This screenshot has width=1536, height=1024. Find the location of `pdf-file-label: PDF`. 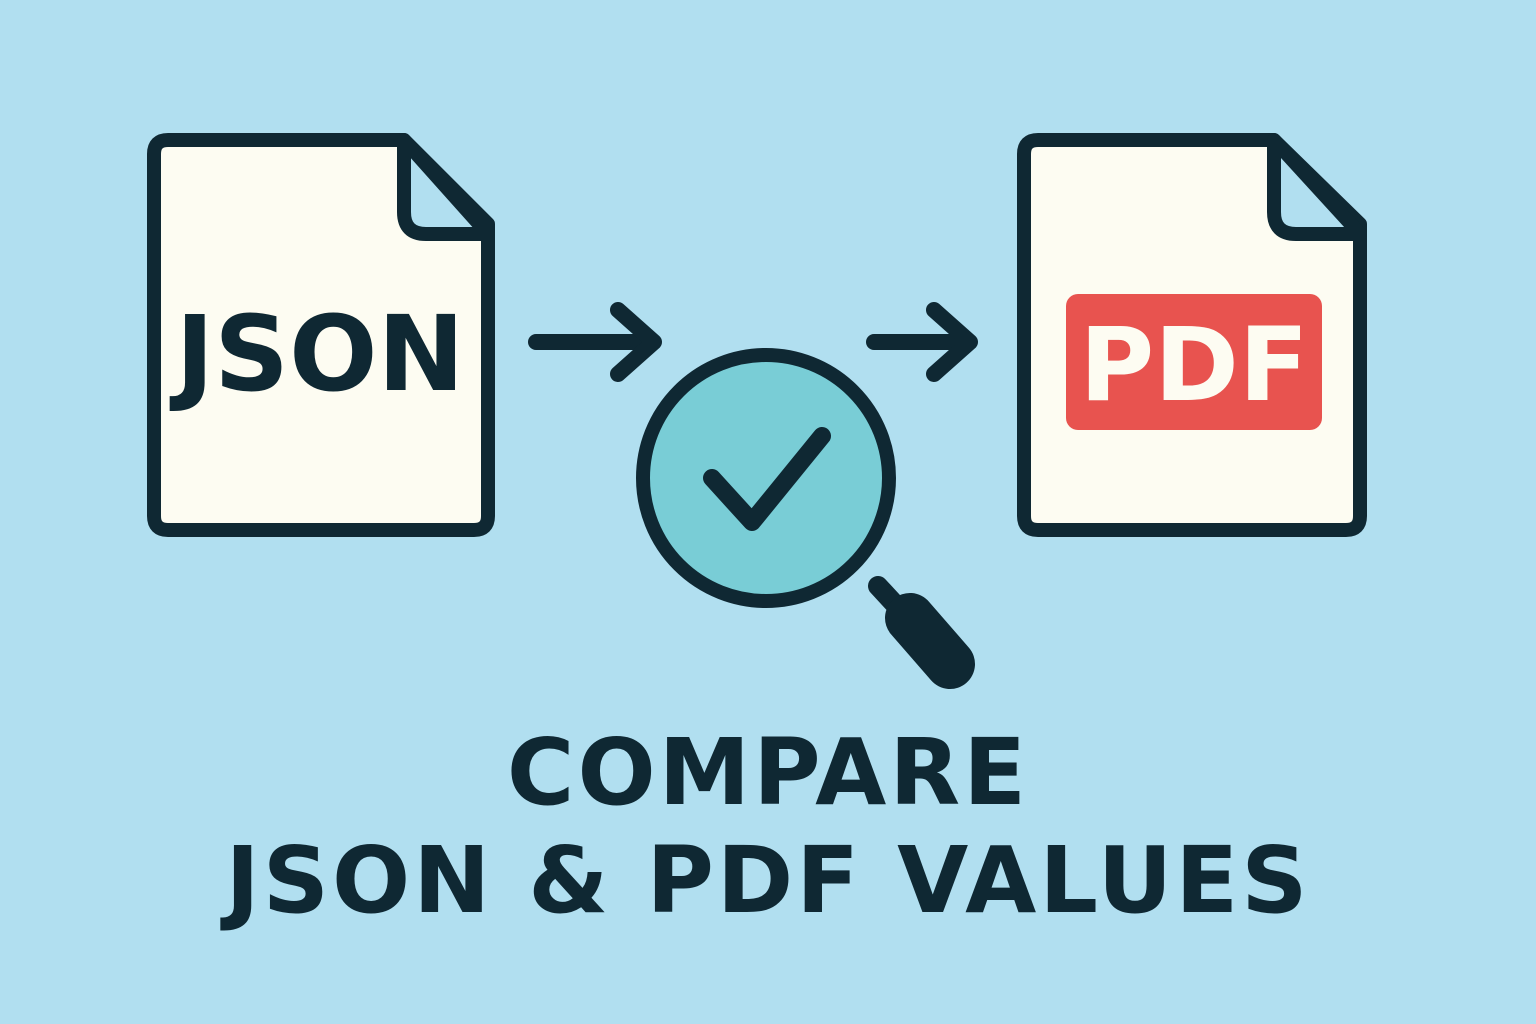

pdf-file-label: PDF is located at coordinates (1193, 365).